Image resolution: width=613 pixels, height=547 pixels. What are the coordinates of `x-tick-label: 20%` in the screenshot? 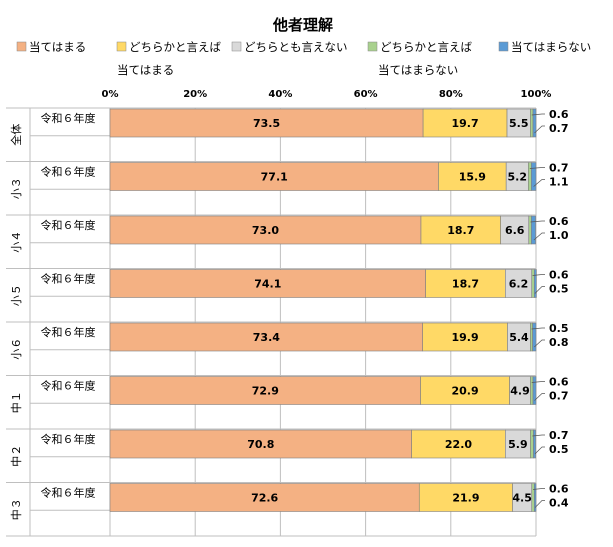 It's located at (195, 94).